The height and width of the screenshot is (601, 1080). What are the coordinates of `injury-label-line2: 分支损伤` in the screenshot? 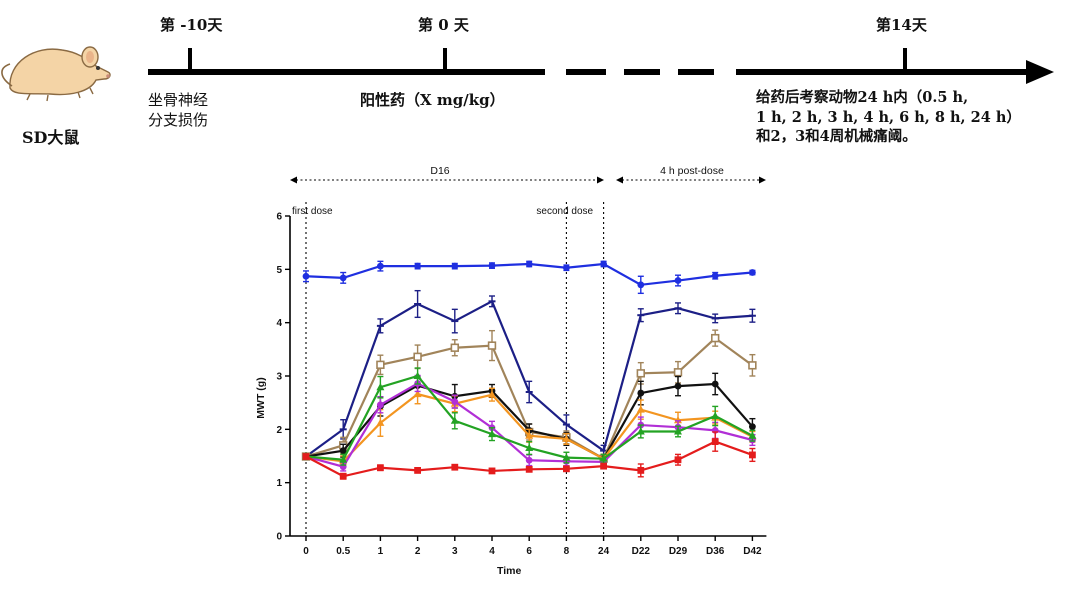 It's located at (178, 120).